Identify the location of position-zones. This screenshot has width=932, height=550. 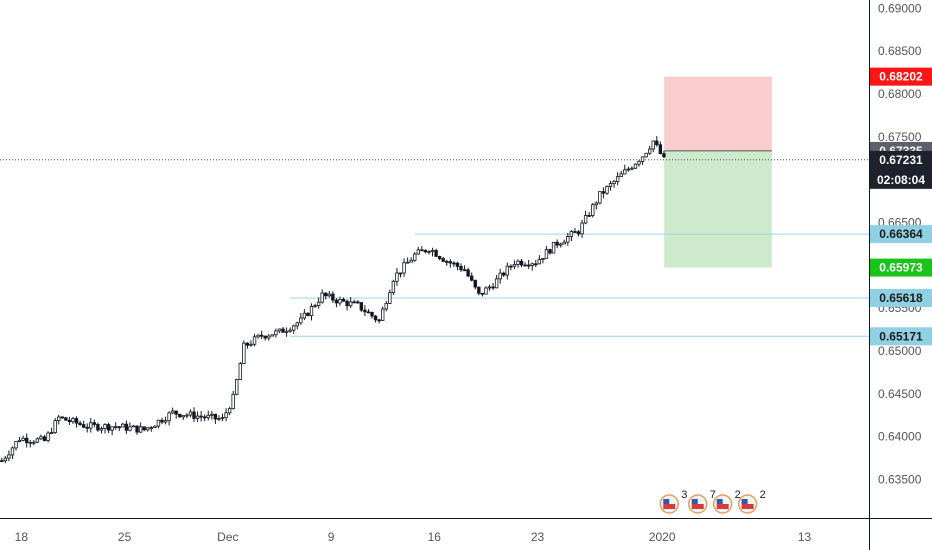
(718, 172).